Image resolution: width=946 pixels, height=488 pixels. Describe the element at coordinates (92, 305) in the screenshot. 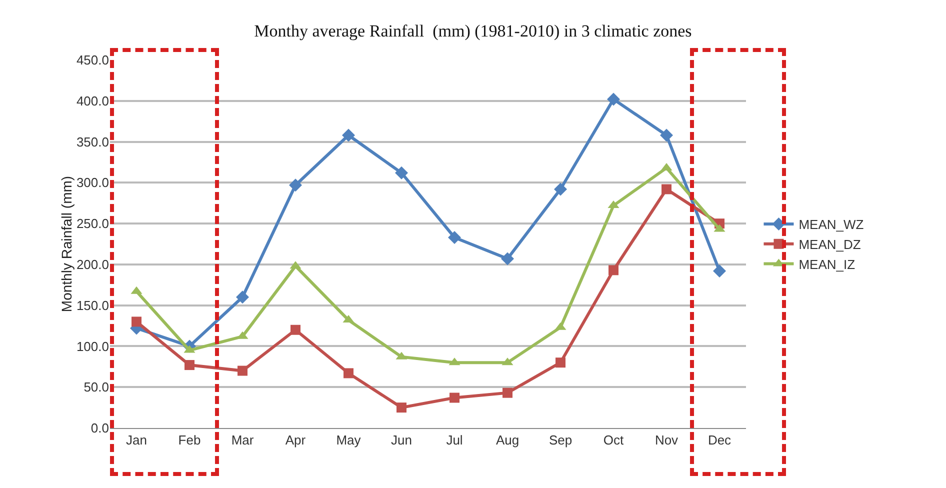

I see `y-tick-label: 150.0` at that location.